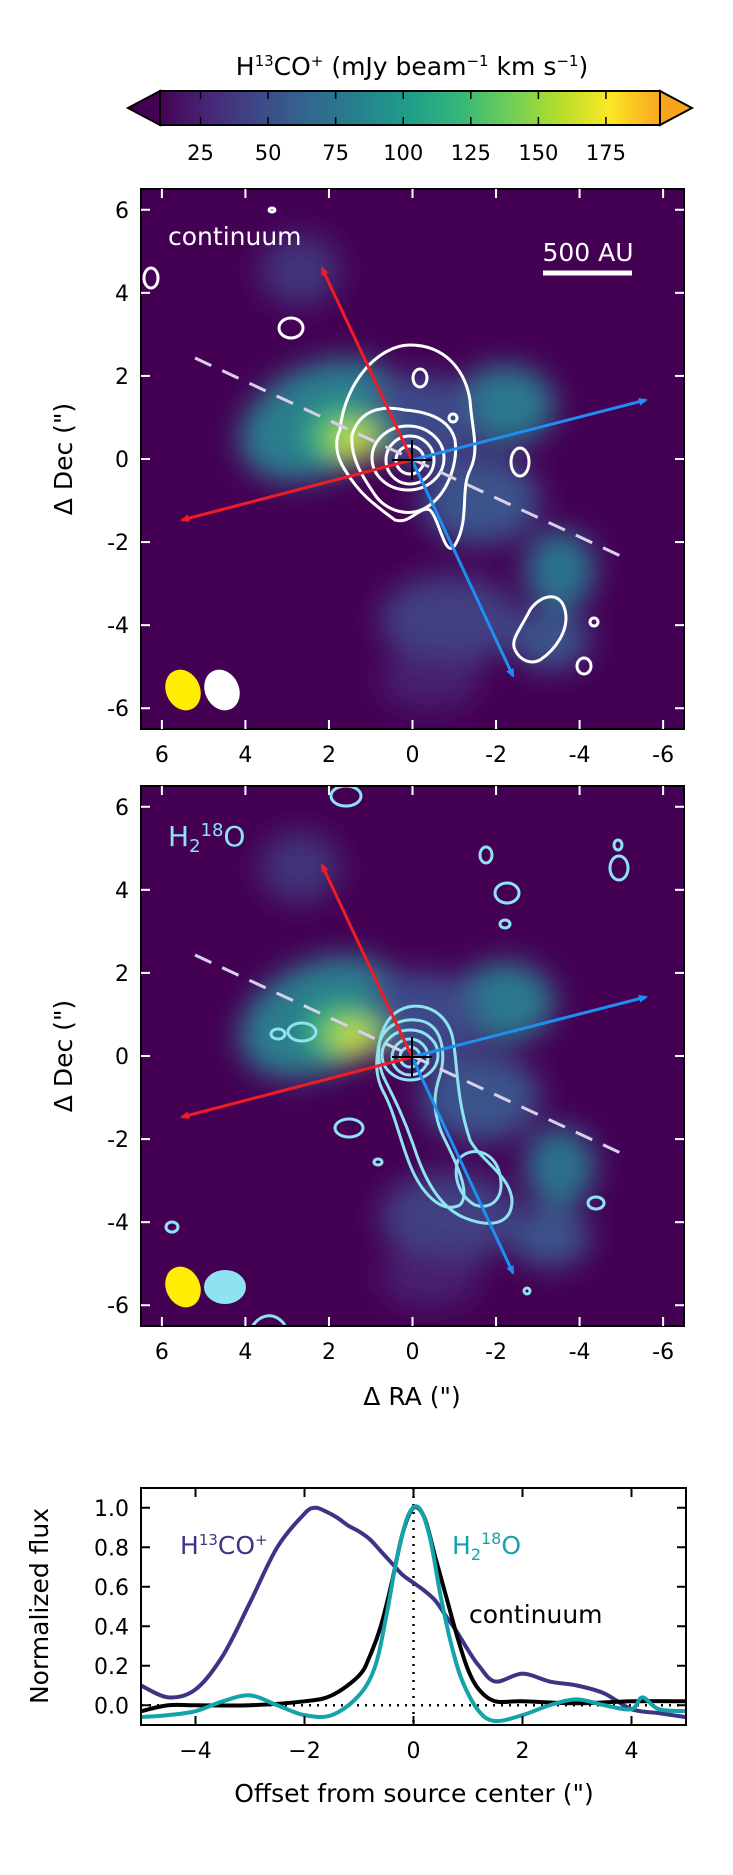 The height and width of the screenshot is (1875, 733). Describe the element at coordinates (222, 690) in the screenshot. I see `beam-continuum` at that location.